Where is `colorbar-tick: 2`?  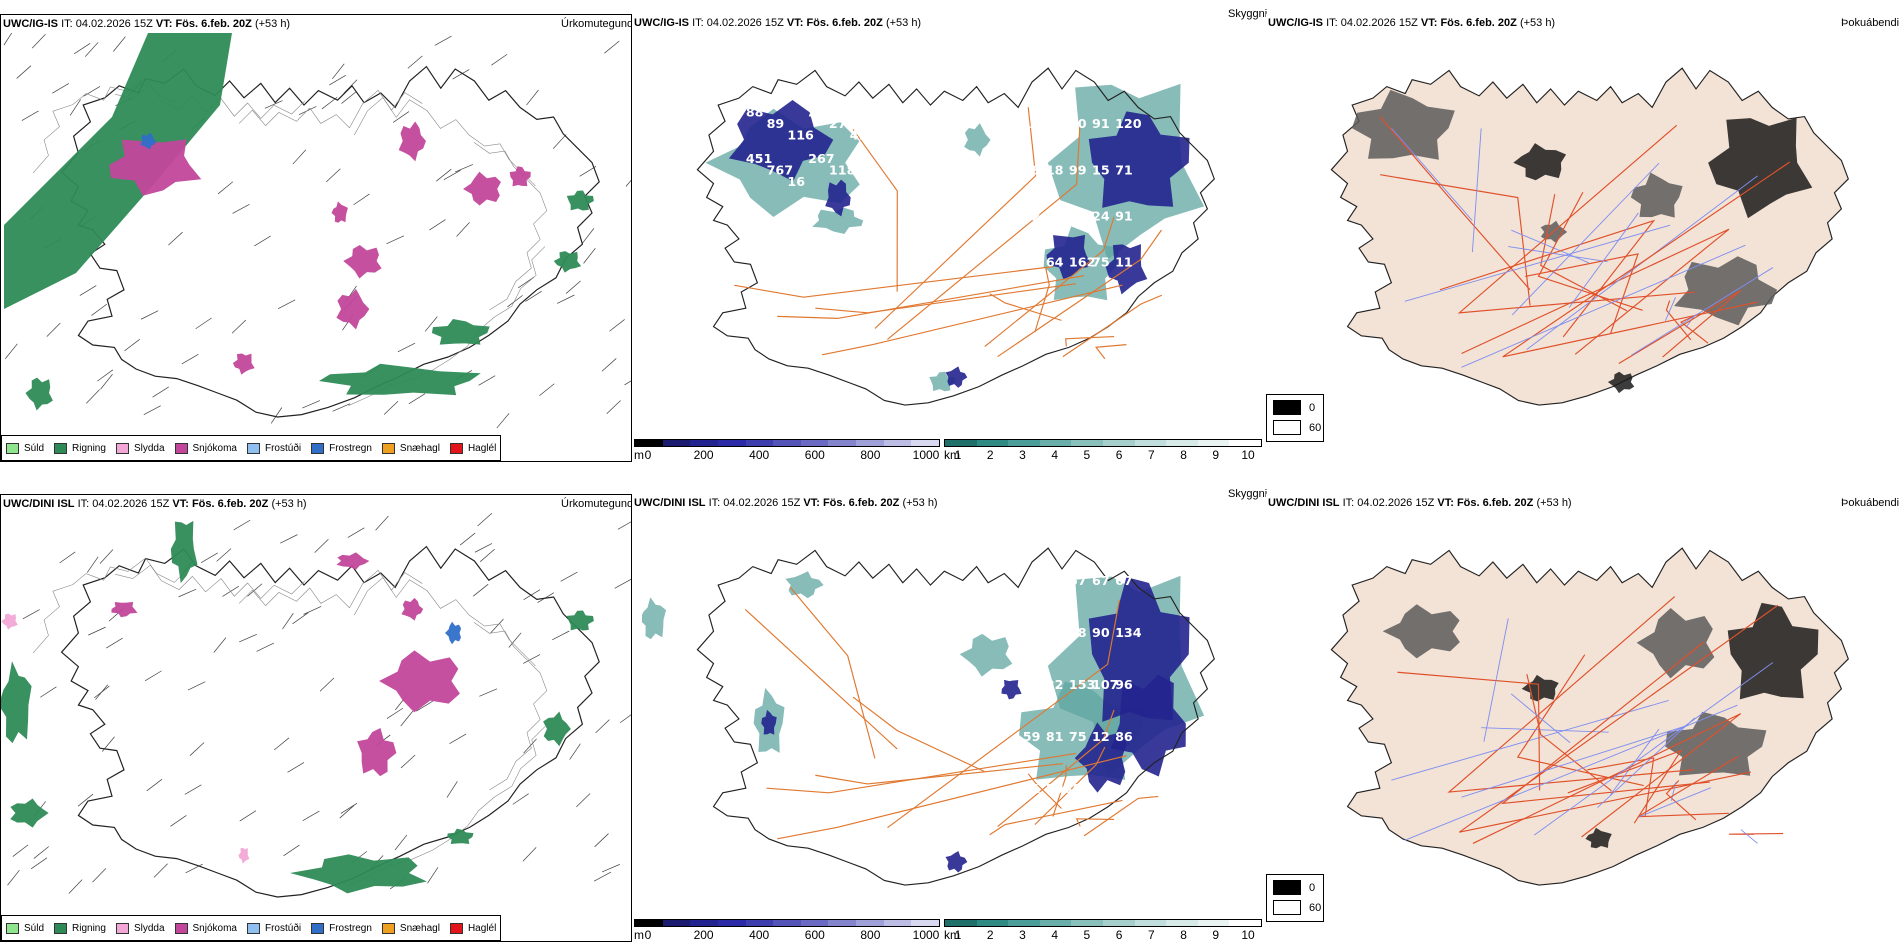 colorbar-tick: 2 is located at coordinates (990, 935).